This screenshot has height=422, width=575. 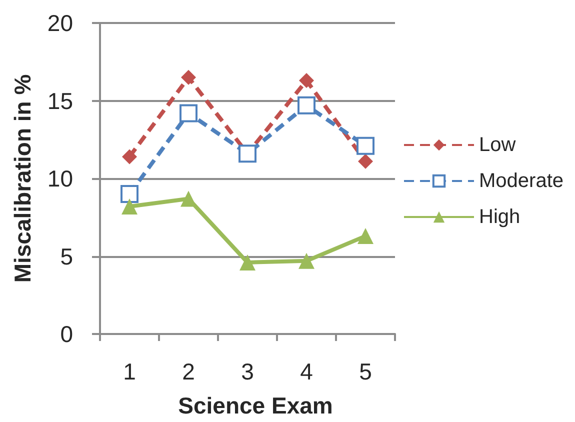 What do you see at coordinates (255, 405) in the screenshot?
I see `x-axis-title: Science Exam` at bounding box center [255, 405].